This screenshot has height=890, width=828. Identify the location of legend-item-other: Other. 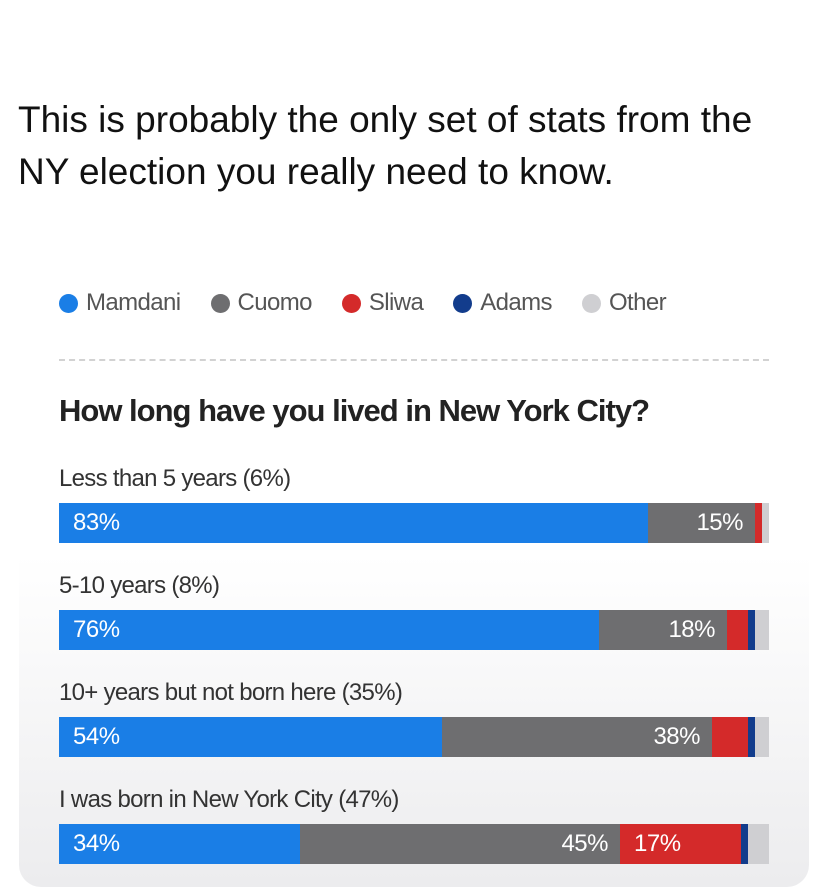
(624, 303).